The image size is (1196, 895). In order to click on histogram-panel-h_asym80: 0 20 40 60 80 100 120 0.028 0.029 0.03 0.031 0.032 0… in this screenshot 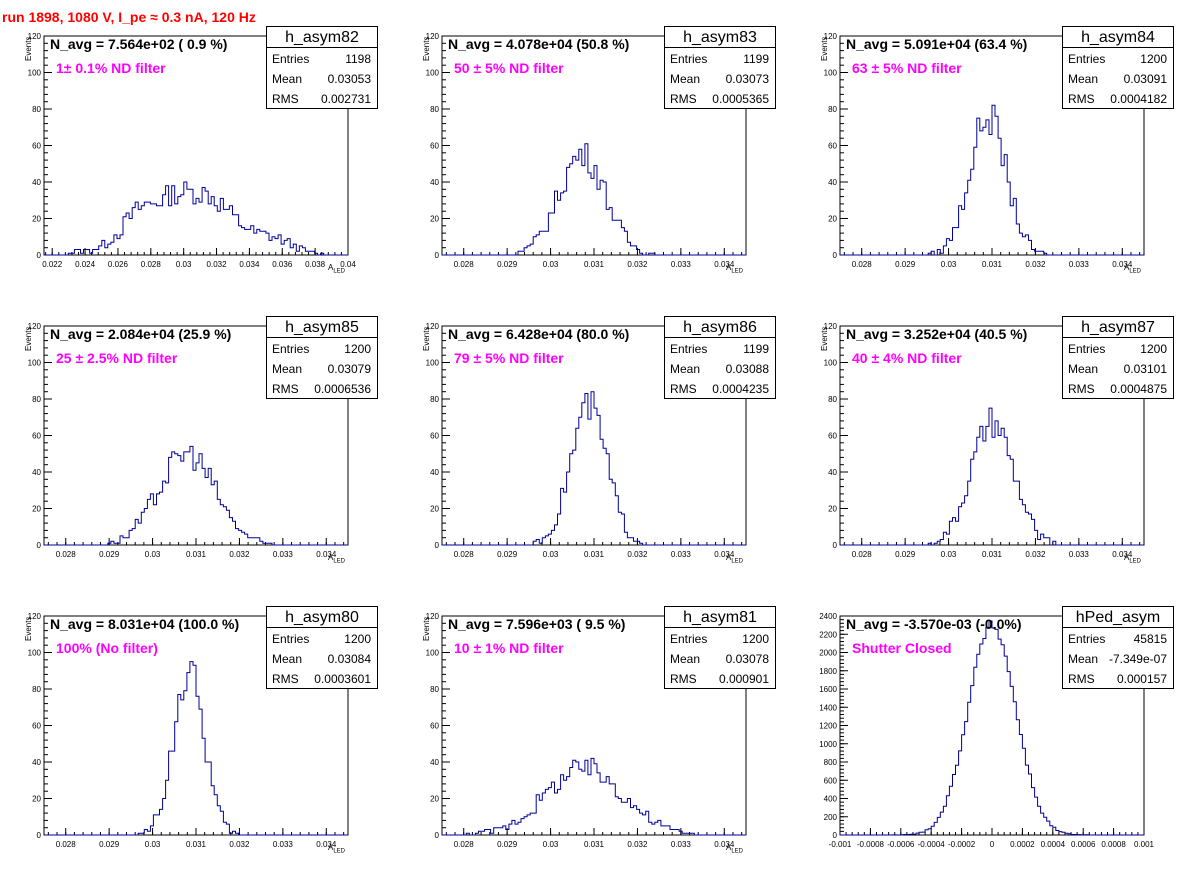, I will do `click(199, 750)`.